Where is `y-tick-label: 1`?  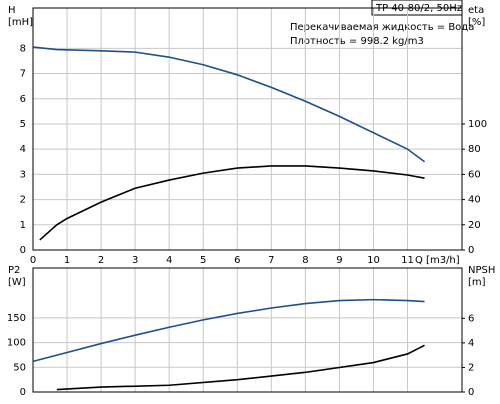
y-tick-label: 1 is located at coordinates (23, 225).